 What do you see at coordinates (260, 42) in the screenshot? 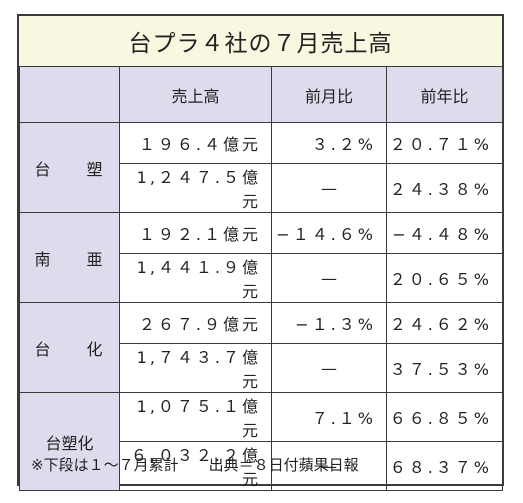
I see `table-title: 台プラ４社の７月売上高` at bounding box center [260, 42].